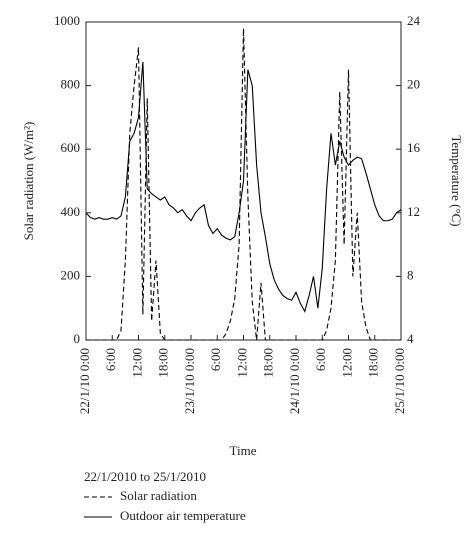 The image size is (474, 540). Describe the element at coordinates (71, 84) in the screenshot. I see `y-tick-label: 800` at that location.